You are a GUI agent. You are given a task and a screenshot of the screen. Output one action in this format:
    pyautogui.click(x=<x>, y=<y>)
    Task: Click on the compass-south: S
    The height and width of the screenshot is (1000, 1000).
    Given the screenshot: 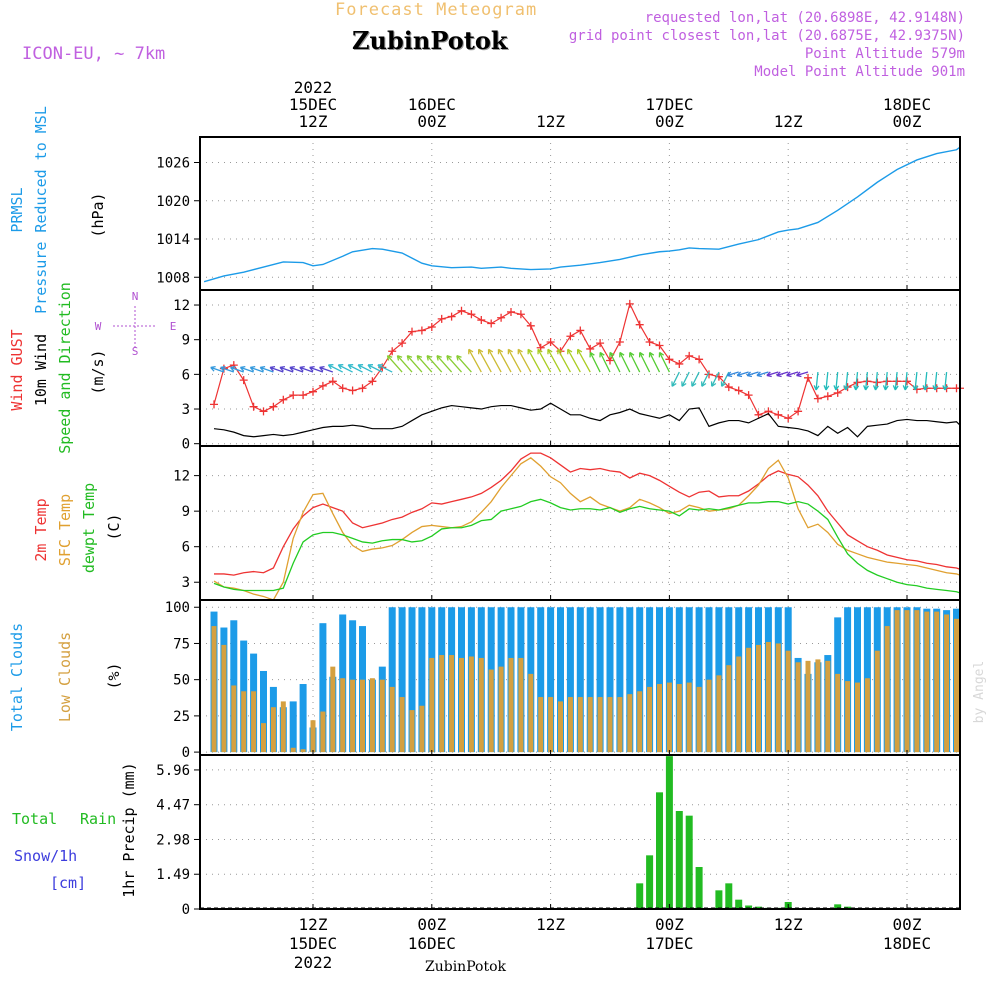 What is the action you would take?
    pyautogui.click(x=135, y=351)
    